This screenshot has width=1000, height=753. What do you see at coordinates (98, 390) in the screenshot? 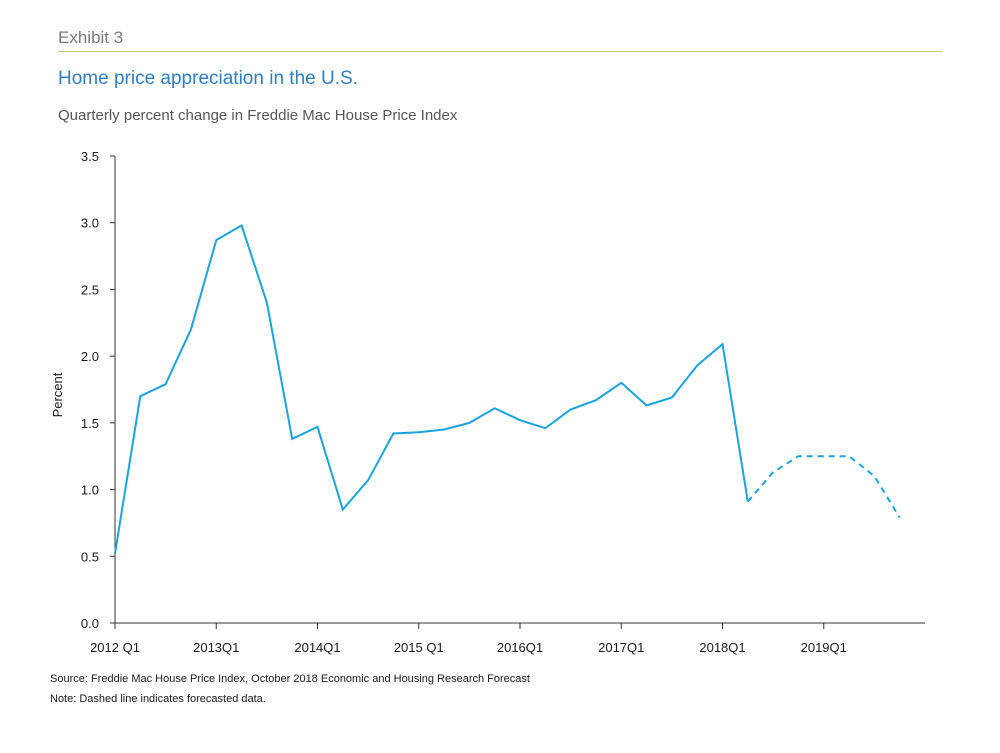
I see `y-axis-ticks: 0.0 0.5 1.0 1.5 2.0 2.5 3.0 3.5` at bounding box center [98, 390].